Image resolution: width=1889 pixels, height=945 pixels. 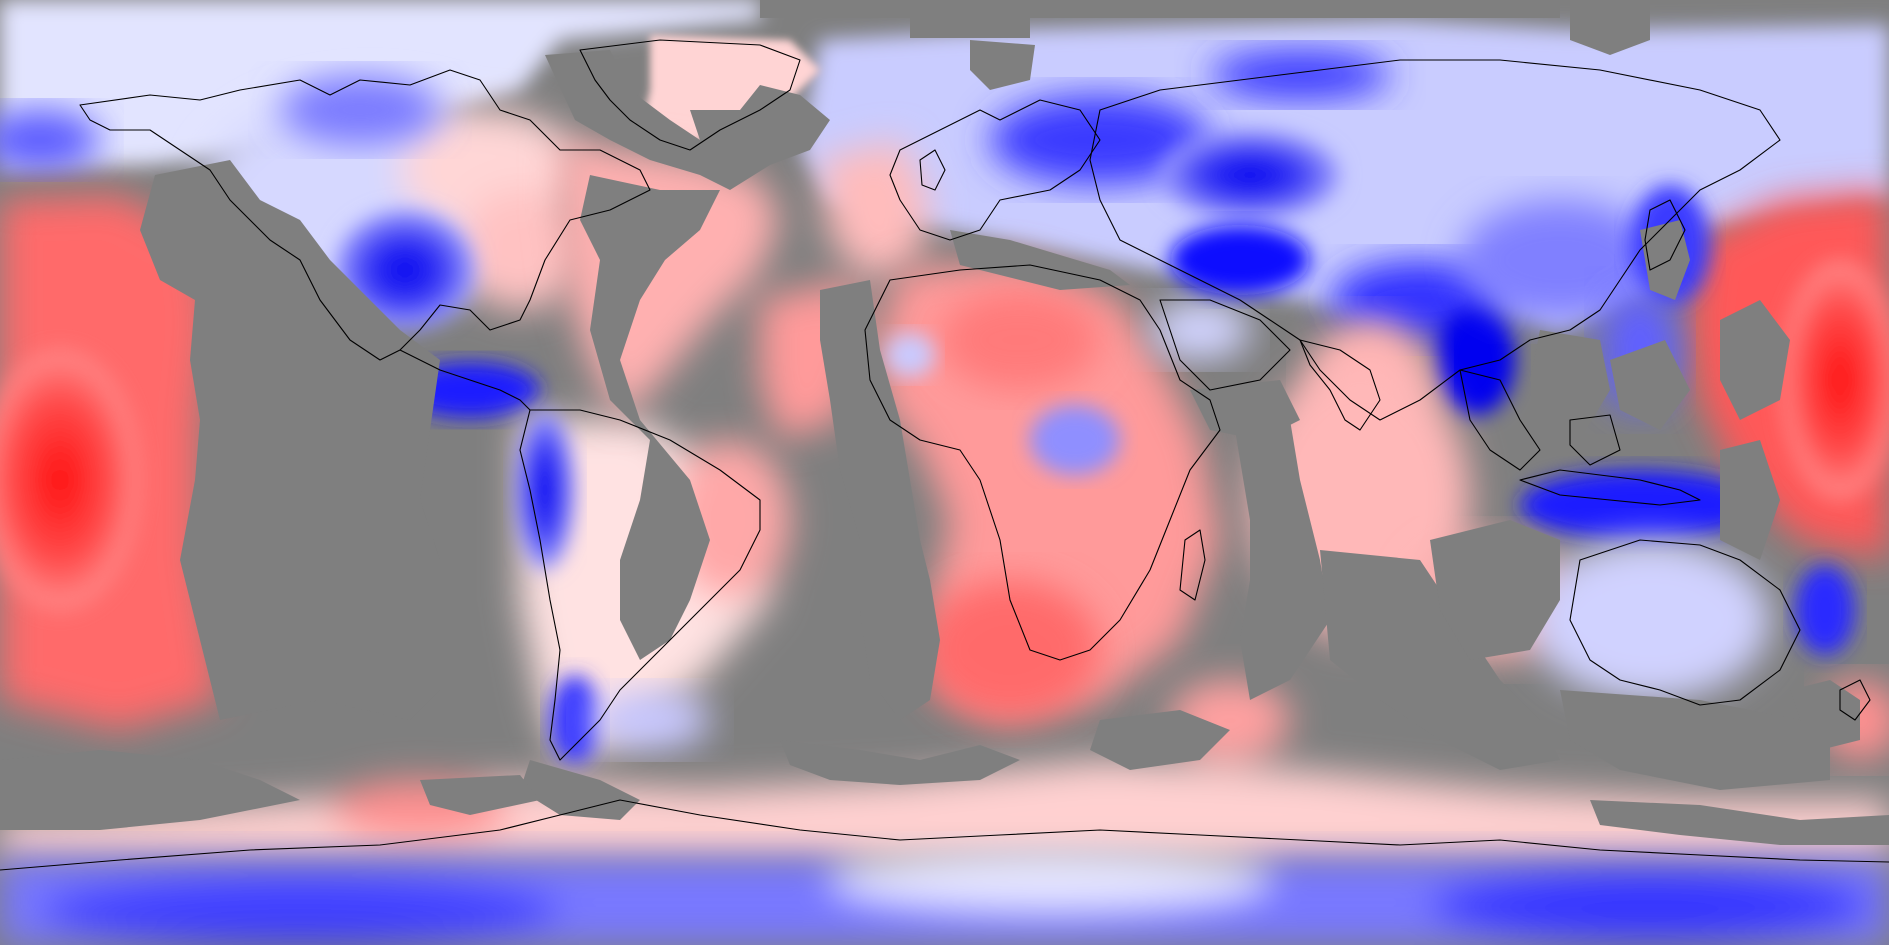 What do you see at coordinates (1435, 240) in the screenshot?
I see `coastline-asia` at bounding box center [1435, 240].